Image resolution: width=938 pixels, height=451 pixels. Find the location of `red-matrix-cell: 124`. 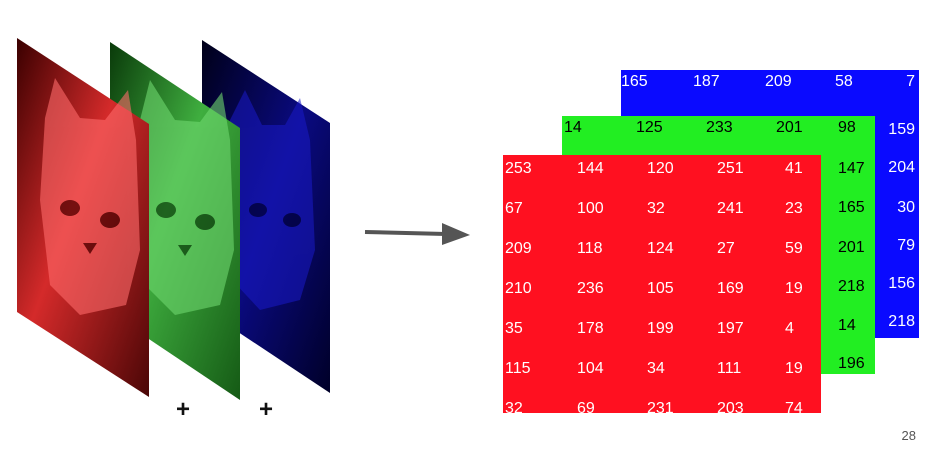

red-matrix-cell: 124 is located at coordinates (660, 248).